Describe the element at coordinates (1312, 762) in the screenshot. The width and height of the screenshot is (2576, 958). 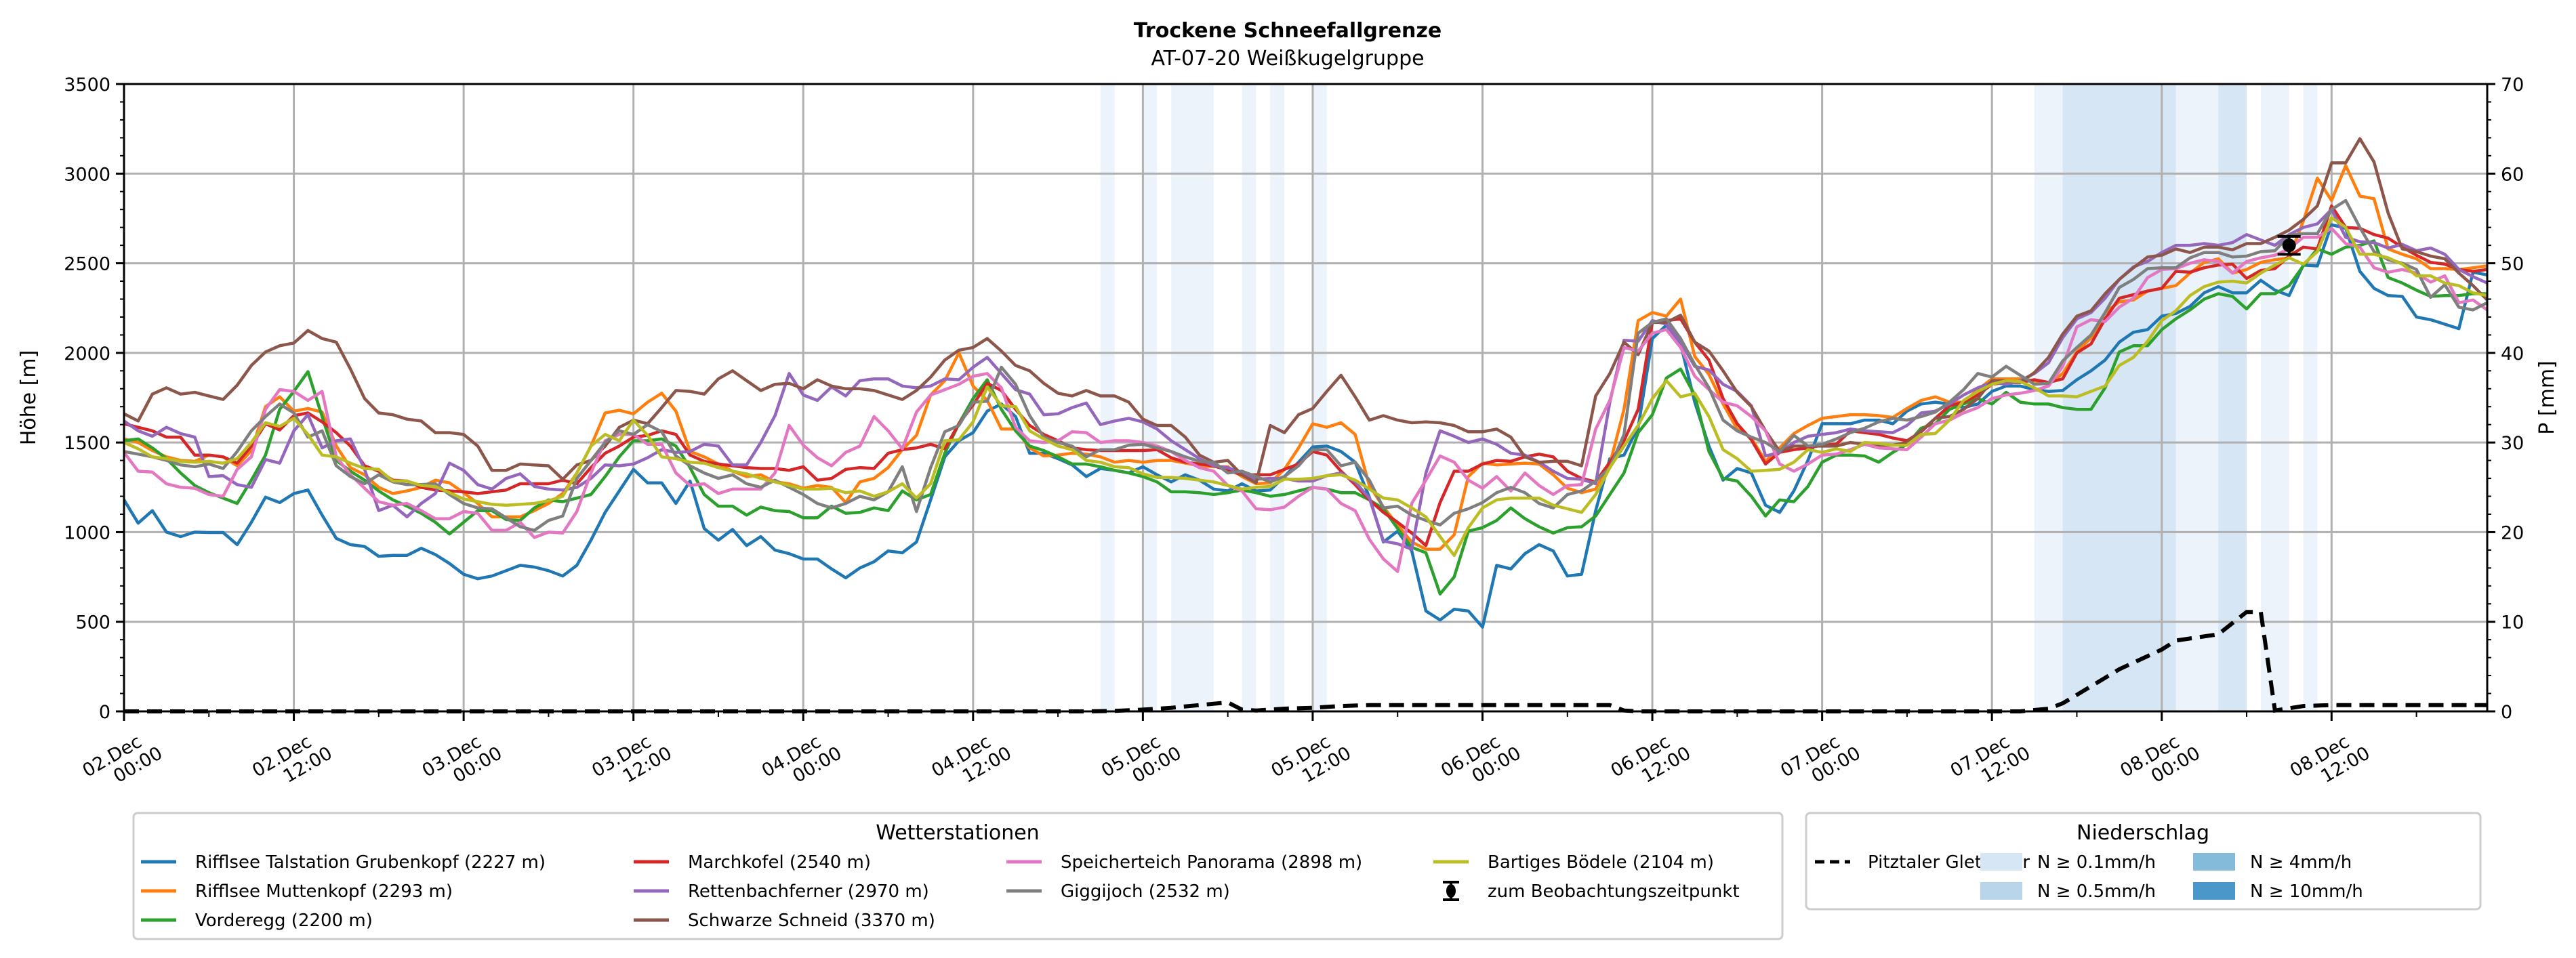
I see `x-tick-label: 05.Dec12:00` at that location.